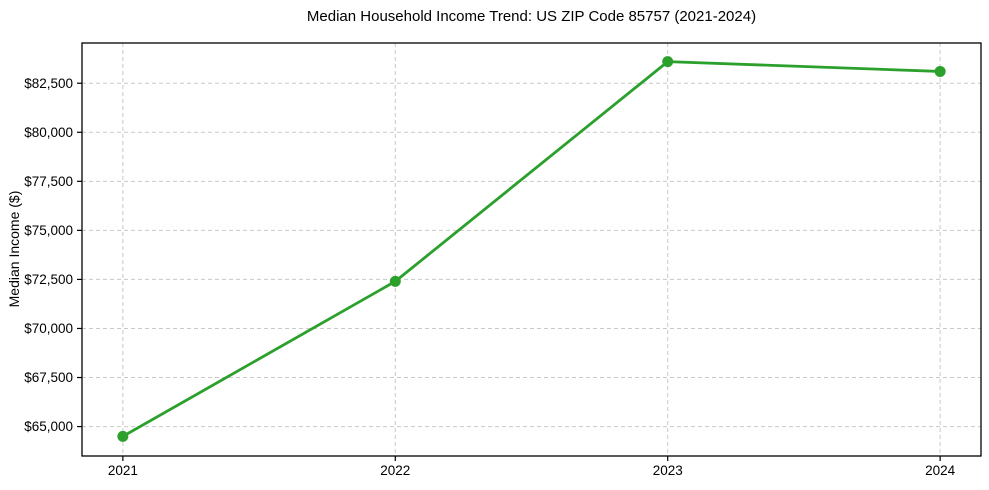 This screenshot has height=490, width=989. What do you see at coordinates (48, 83) in the screenshot?
I see `y-tick-label: $82,500` at bounding box center [48, 83].